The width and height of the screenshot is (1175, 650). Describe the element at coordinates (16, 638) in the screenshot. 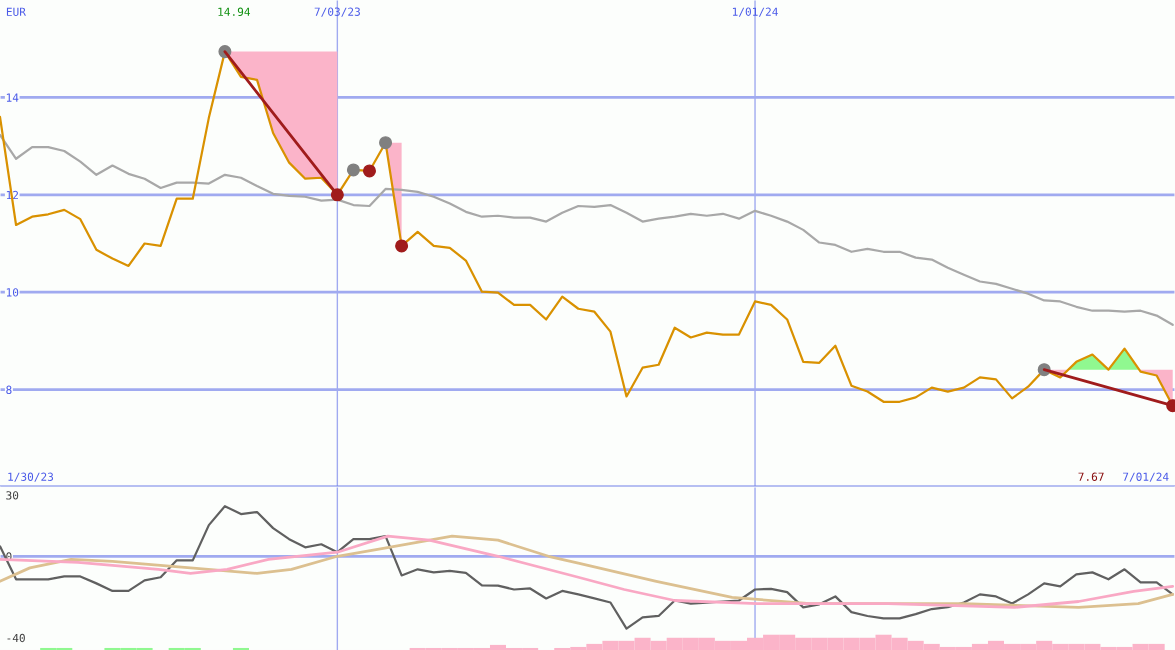

I see `y-tick-label: -40` at that location.